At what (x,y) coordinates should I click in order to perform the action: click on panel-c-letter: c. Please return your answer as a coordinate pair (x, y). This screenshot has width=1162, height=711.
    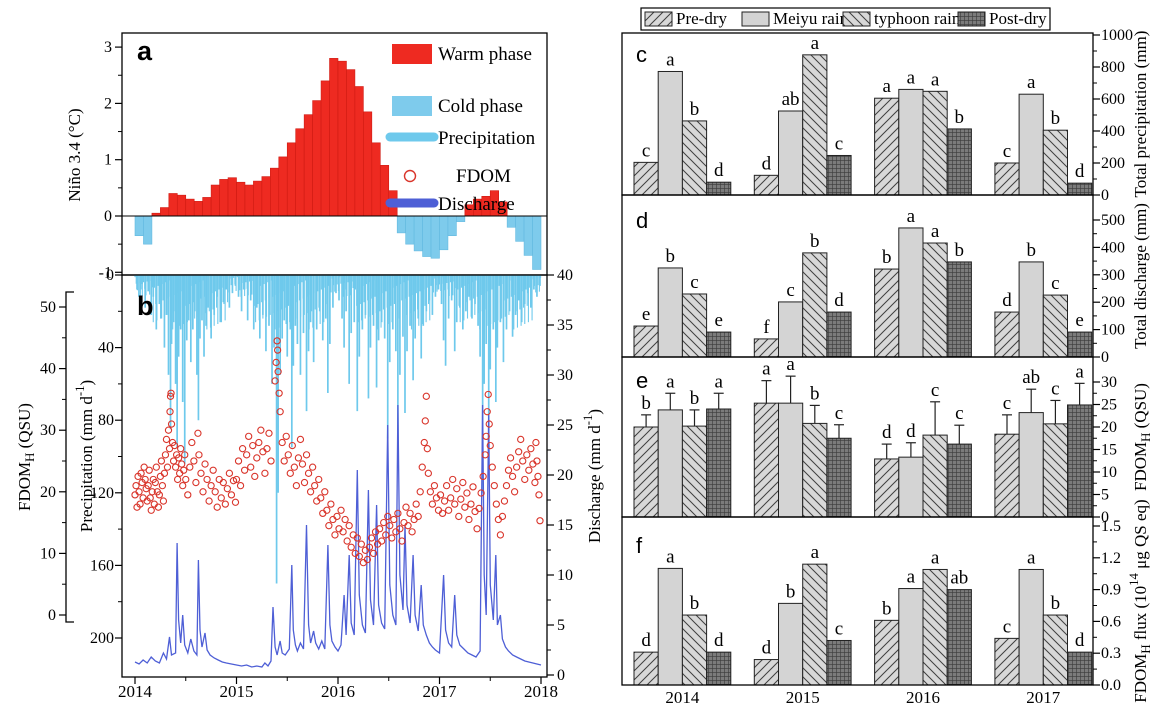
    Looking at the image, I should click on (641, 54).